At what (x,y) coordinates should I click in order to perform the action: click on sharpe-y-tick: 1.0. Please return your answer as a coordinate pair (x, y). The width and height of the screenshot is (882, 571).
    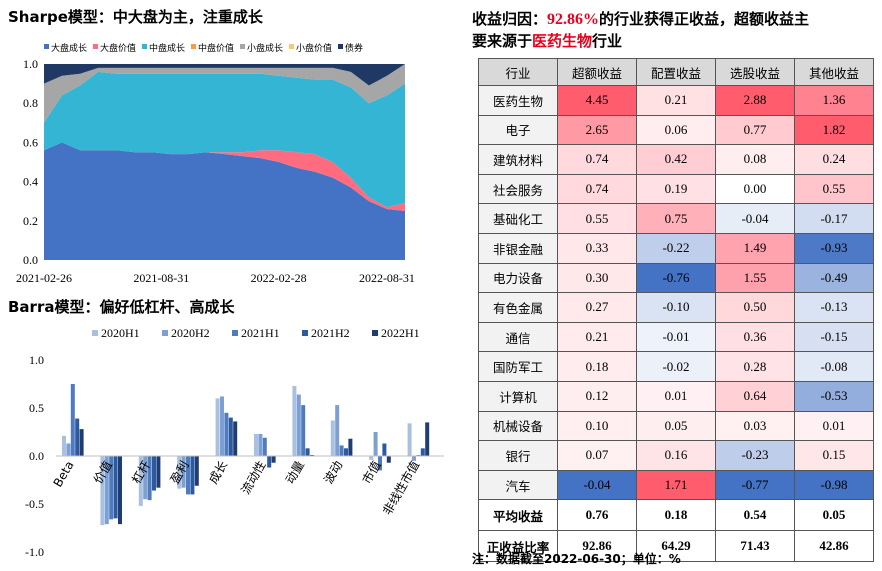
    Looking at the image, I should click on (30, 64).